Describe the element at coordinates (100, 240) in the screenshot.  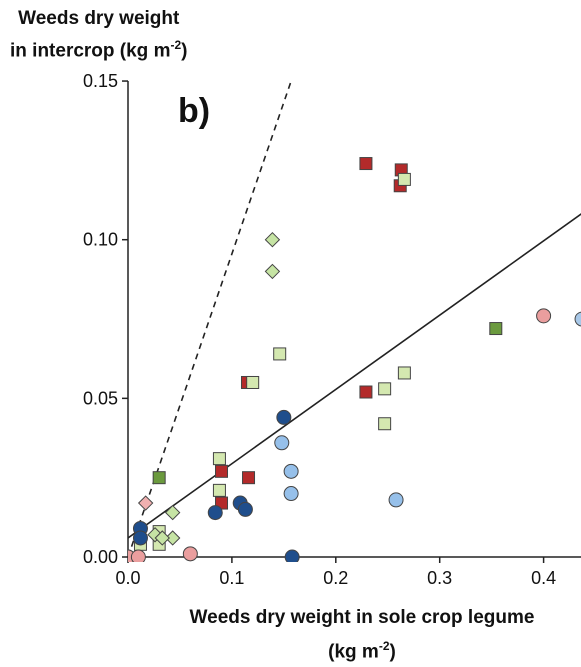
I see `y-tick-label: 0.10` at that location.